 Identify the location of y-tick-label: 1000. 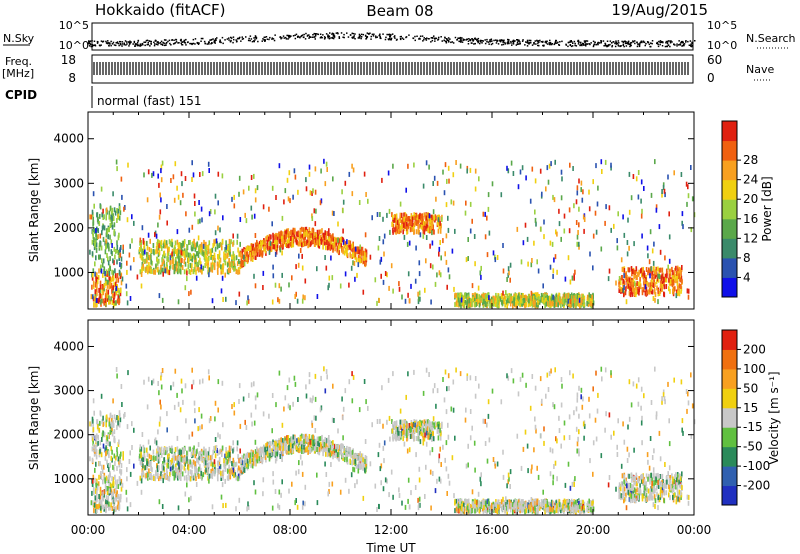
(68, 272).